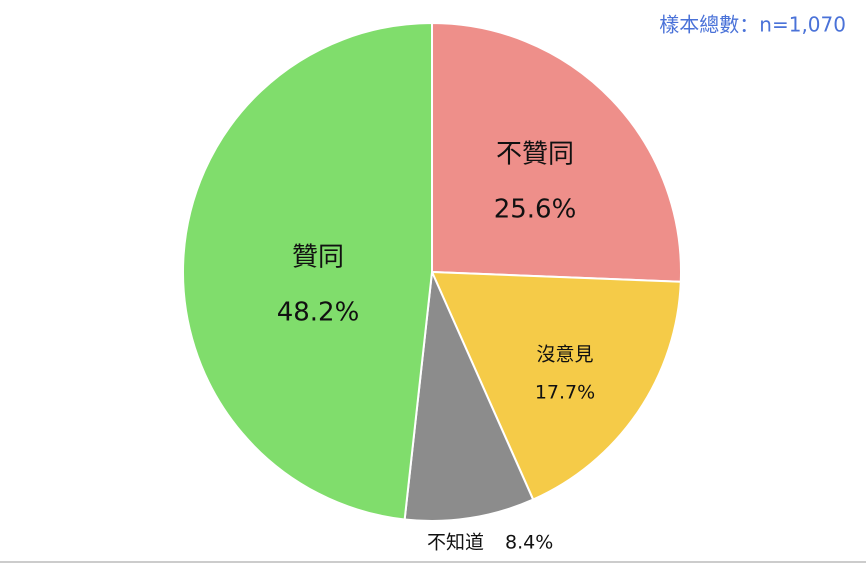  Describe the element at coordinates (752, 25) in the screenshot. I see `chart-subtitle: 樣本總數：n=1,070` at that location.